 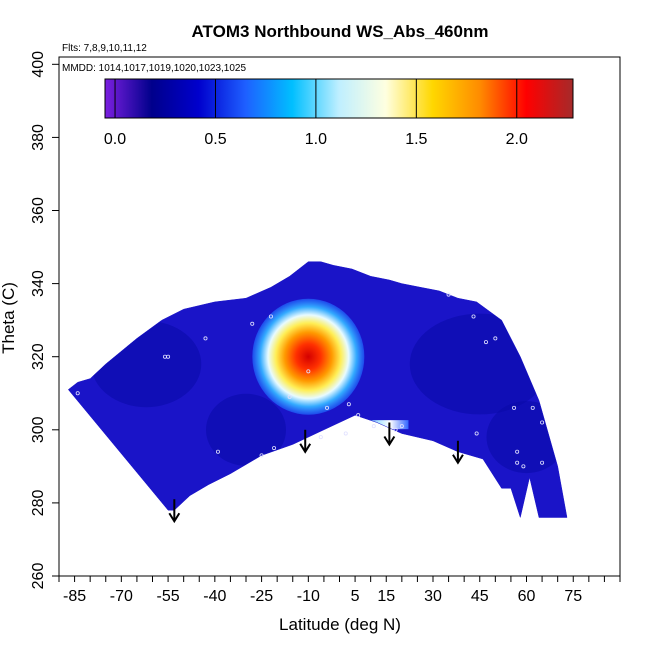 What do you see at coordinates (214, 596) in the screenshot?
I see `x-tick-label: -40` at bounding box center [214, 596].